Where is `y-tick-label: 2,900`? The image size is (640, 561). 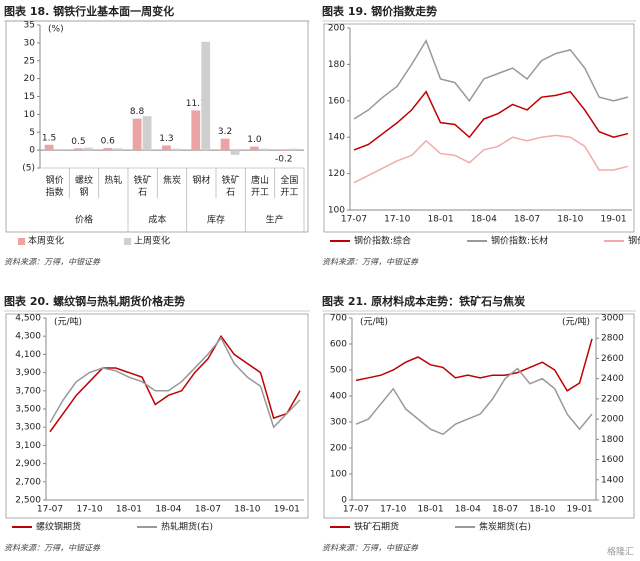 y-tick-label: 2,900 is located at coordinates (28, 464).